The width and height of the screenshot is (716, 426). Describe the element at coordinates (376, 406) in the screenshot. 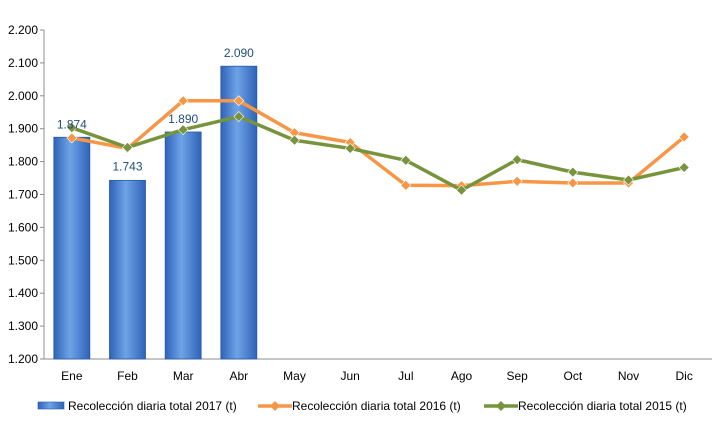

I see `legend-label: Recolección diaria total 2016 (t)` at that location.